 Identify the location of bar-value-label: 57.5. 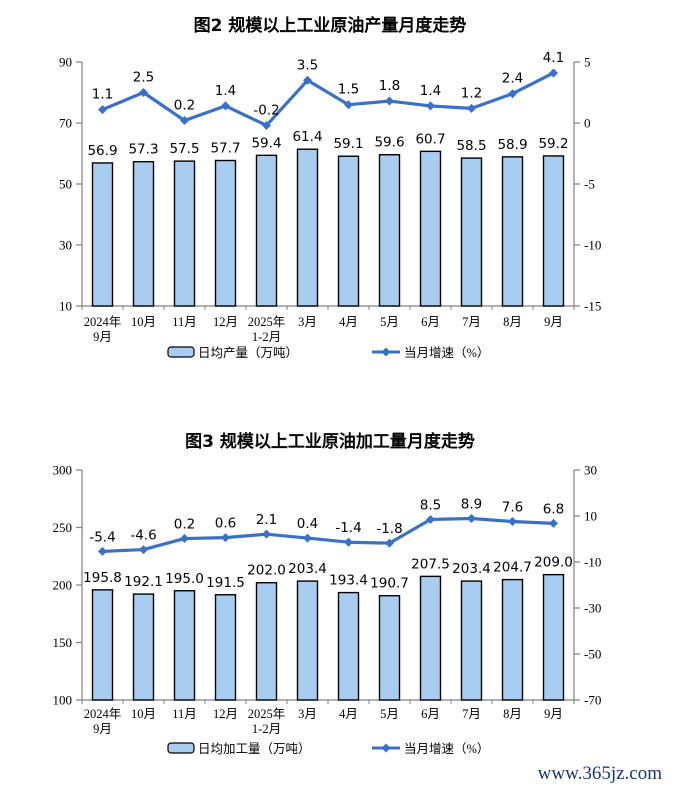
(184, 149).